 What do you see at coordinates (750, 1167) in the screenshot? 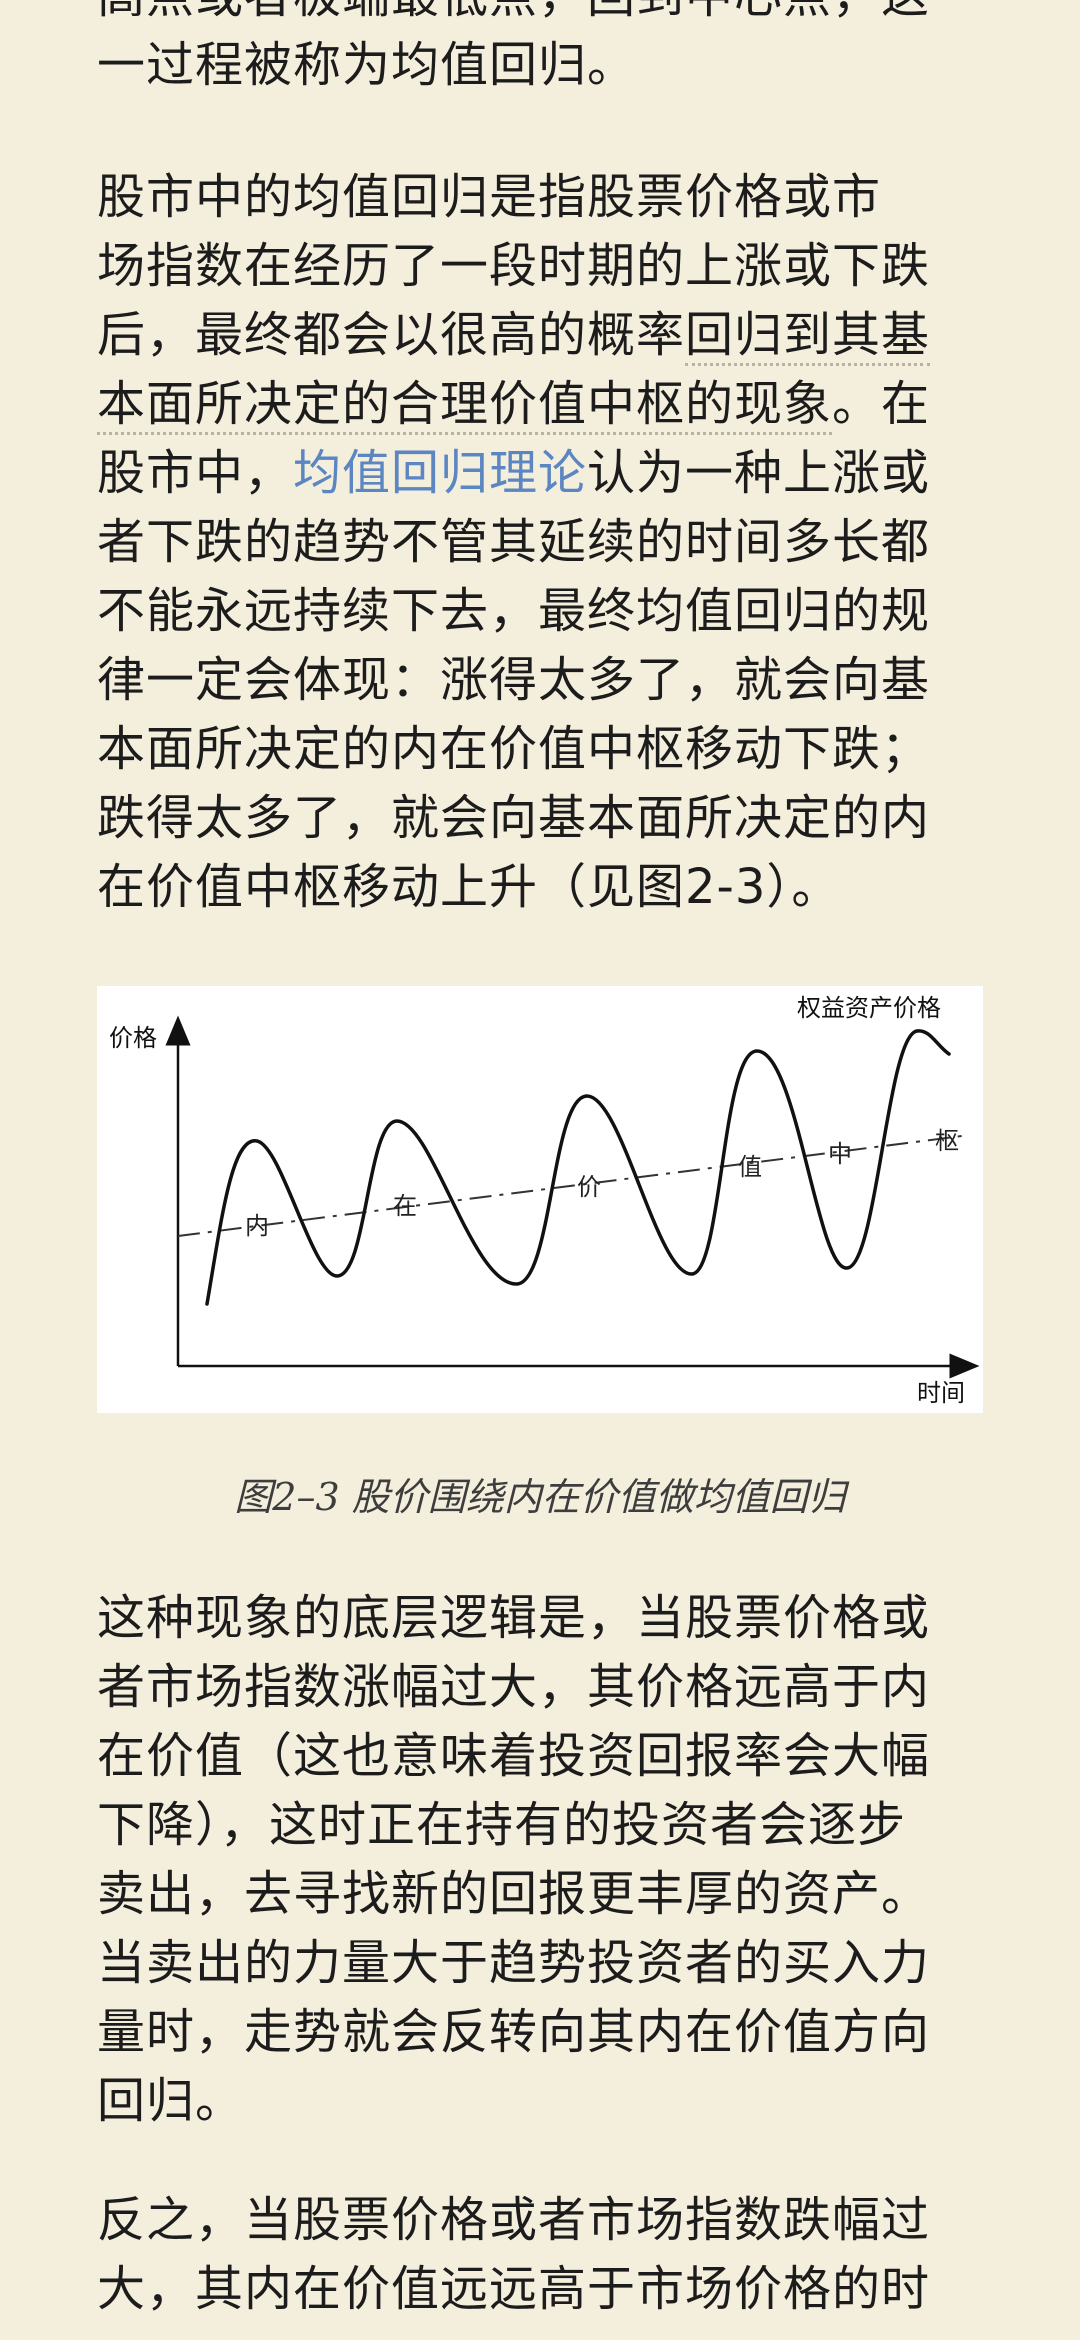
I see `center-label: 值` at bounding box center [750, 1167].